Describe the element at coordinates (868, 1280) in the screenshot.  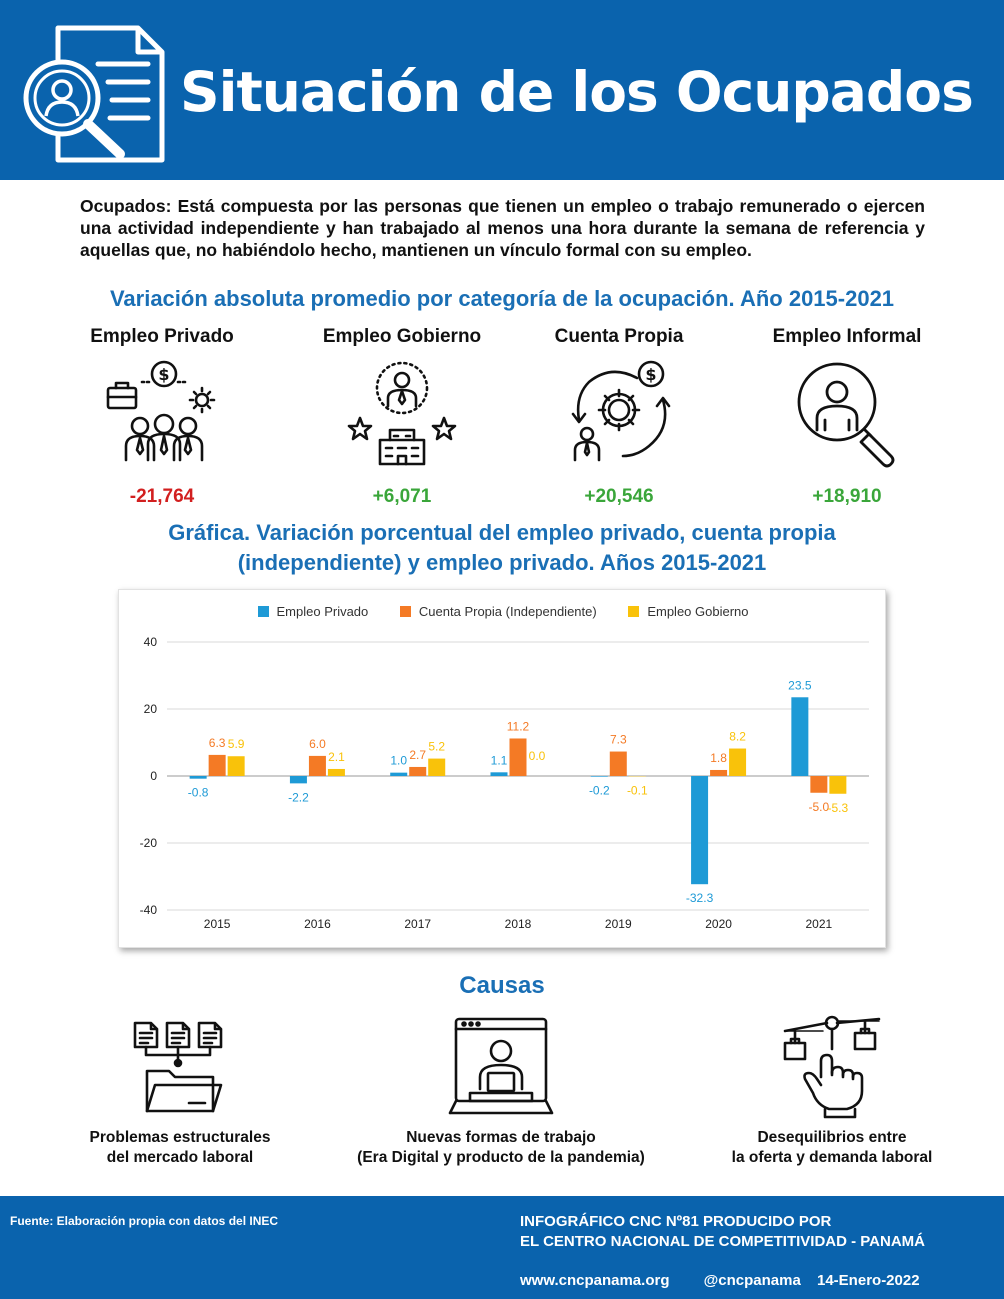
I see `publication-date: 14-Enero-2022` at that location.